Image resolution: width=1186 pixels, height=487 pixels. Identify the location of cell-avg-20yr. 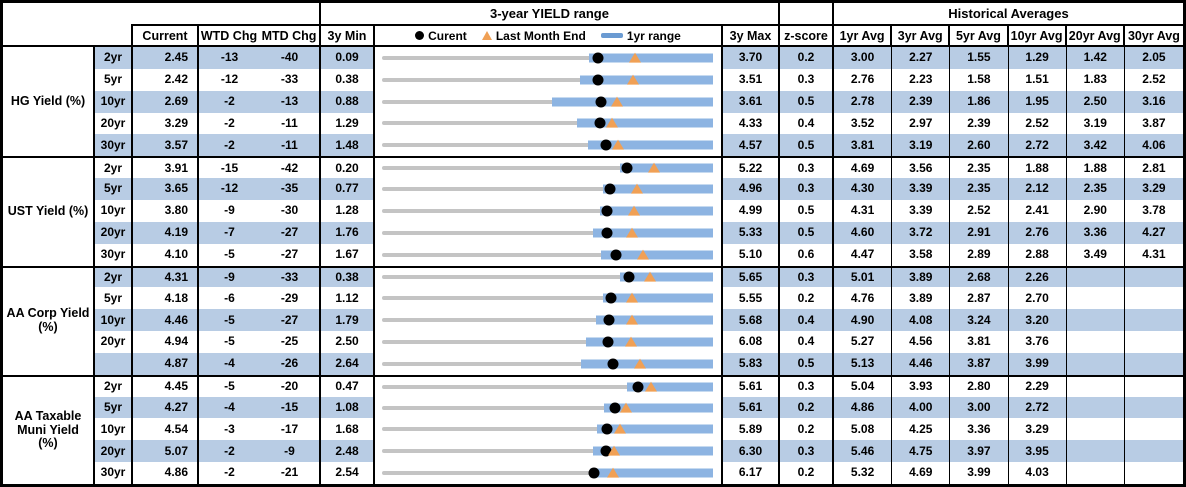
(1095, 276).